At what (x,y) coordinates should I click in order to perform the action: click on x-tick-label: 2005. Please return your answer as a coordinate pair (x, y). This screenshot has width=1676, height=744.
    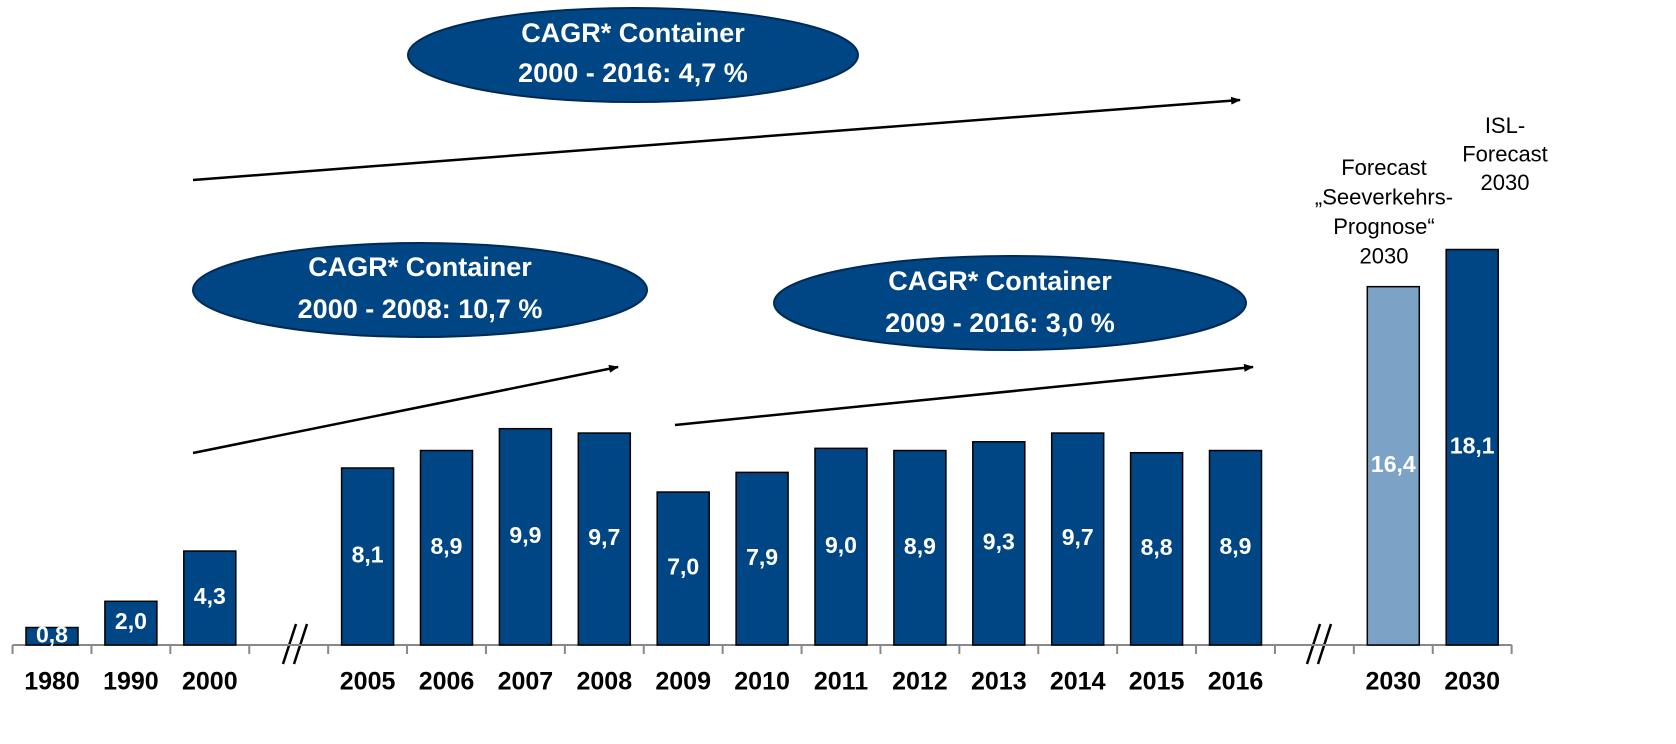
    Looking at the image, I should click on (368, 682).